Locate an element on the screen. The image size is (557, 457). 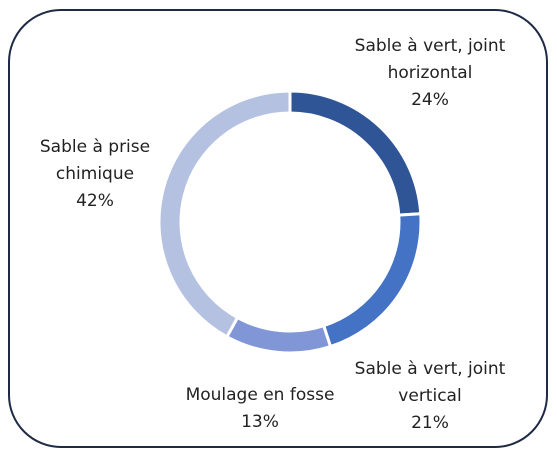
category-label: Sable à vert, joint vertical is located at coordinates (430, 382).